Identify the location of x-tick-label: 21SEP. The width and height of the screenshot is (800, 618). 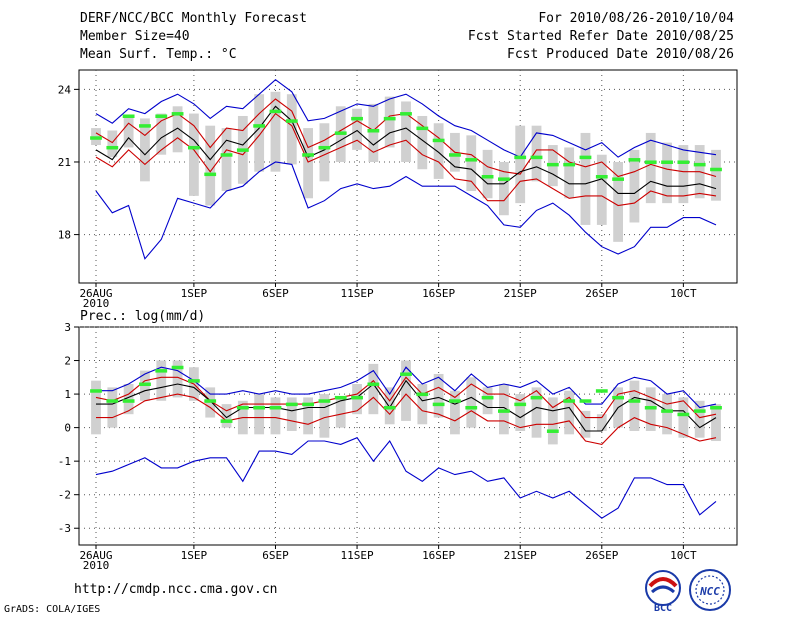
(520, 293).